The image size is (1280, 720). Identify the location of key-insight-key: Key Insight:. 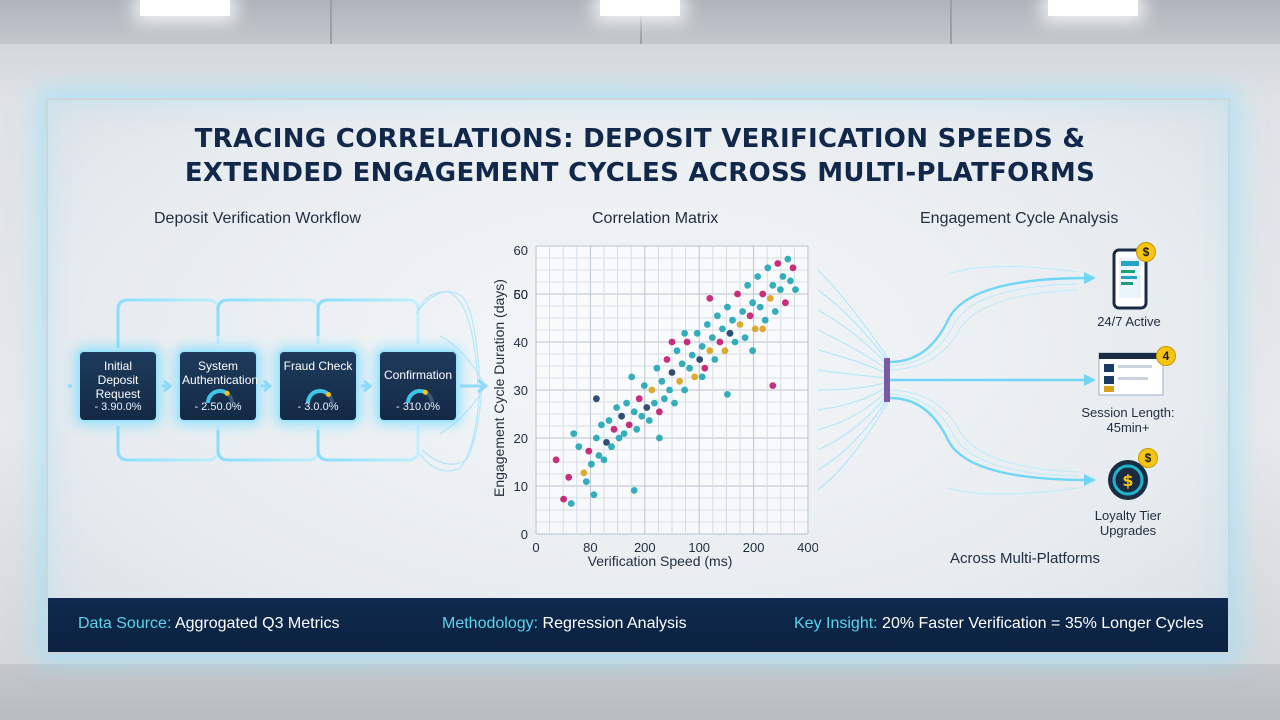
(836, 623).